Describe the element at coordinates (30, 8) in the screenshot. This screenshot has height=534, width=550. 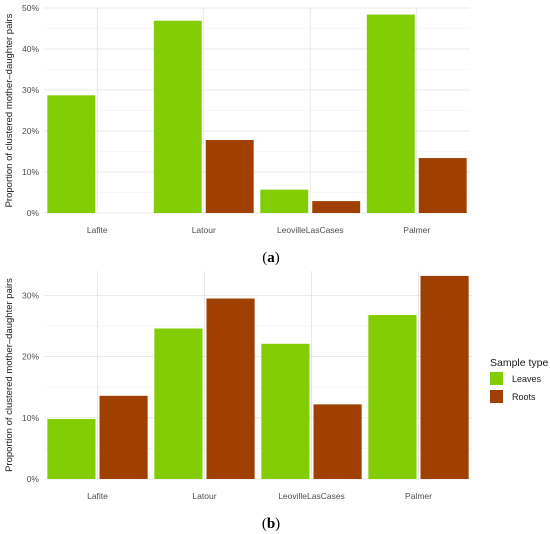
I see `y-tick-label: 50%` at that location.